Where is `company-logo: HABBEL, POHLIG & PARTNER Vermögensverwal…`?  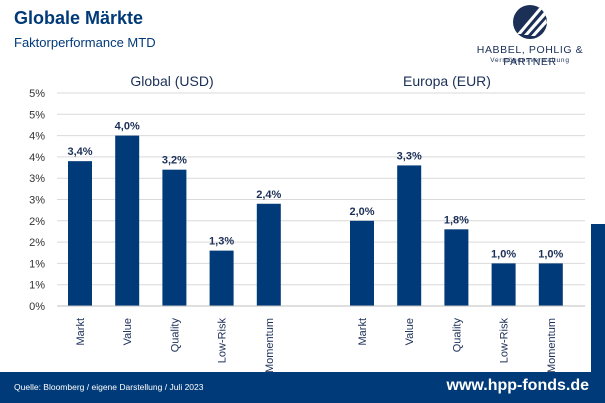
company-logo: HABBEL, POHLIG & PARTNER Vermögensverwal… is located at coordinates (530, 36).